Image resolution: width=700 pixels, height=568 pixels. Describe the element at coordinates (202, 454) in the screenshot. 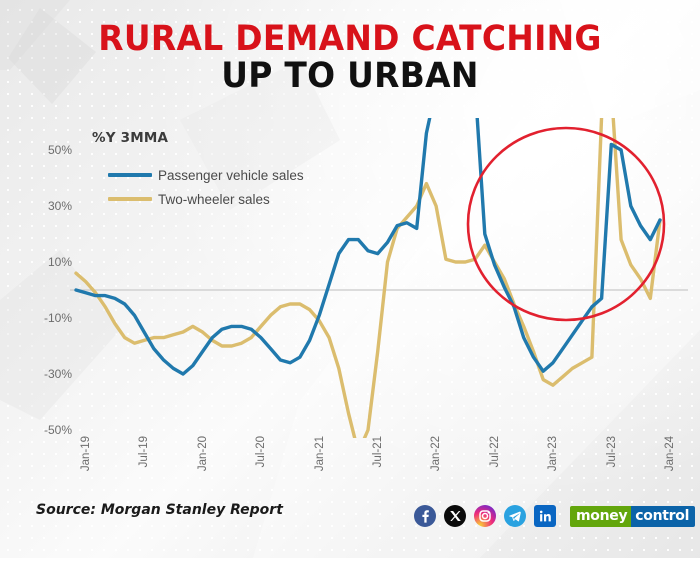

I see `x-axis-tick-label: Jan-20` at that location.